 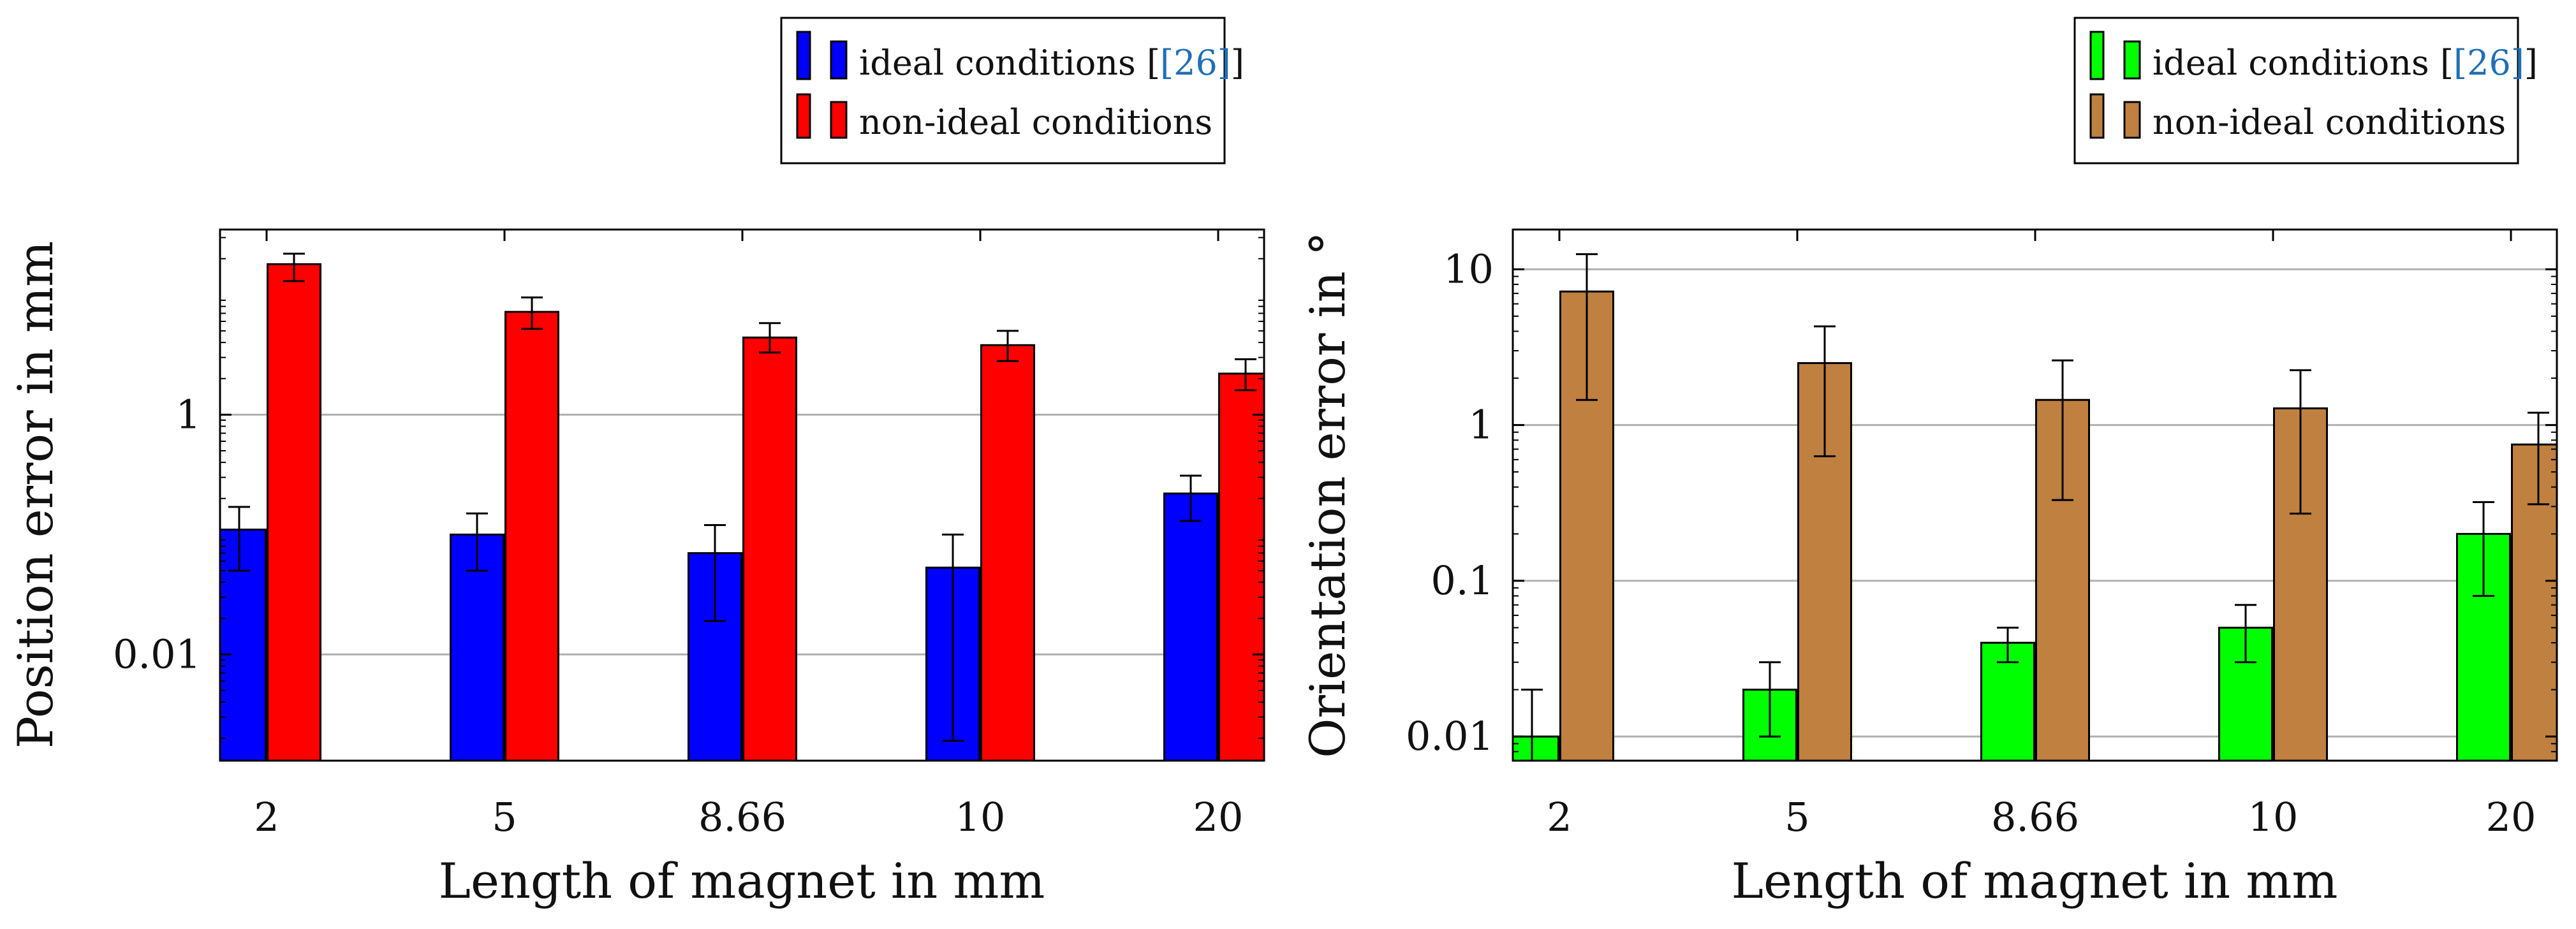 I want to click on y-tick-labels: 0.01 1, so click(x=157, y=534).